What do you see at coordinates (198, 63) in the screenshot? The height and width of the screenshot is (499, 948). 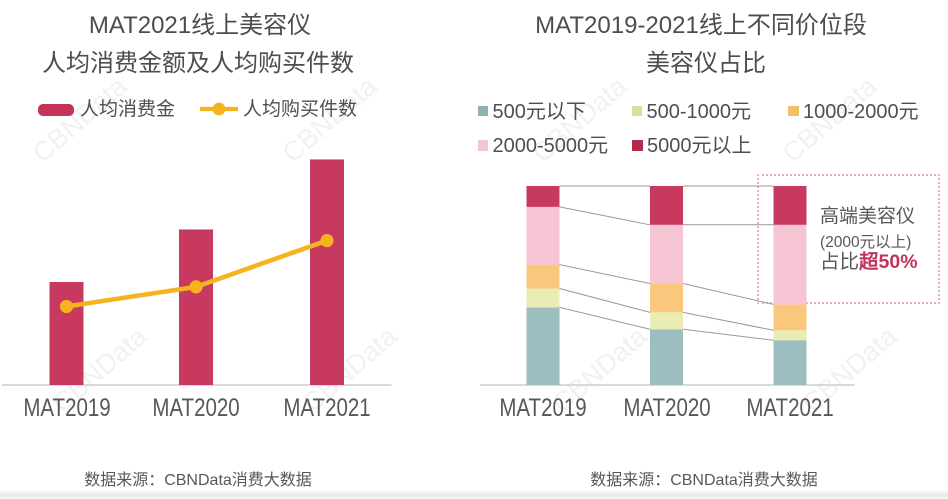 I see `left-chart-title-line2: 人均消费金额及人均购买件数` at bounding box center [198, 63].